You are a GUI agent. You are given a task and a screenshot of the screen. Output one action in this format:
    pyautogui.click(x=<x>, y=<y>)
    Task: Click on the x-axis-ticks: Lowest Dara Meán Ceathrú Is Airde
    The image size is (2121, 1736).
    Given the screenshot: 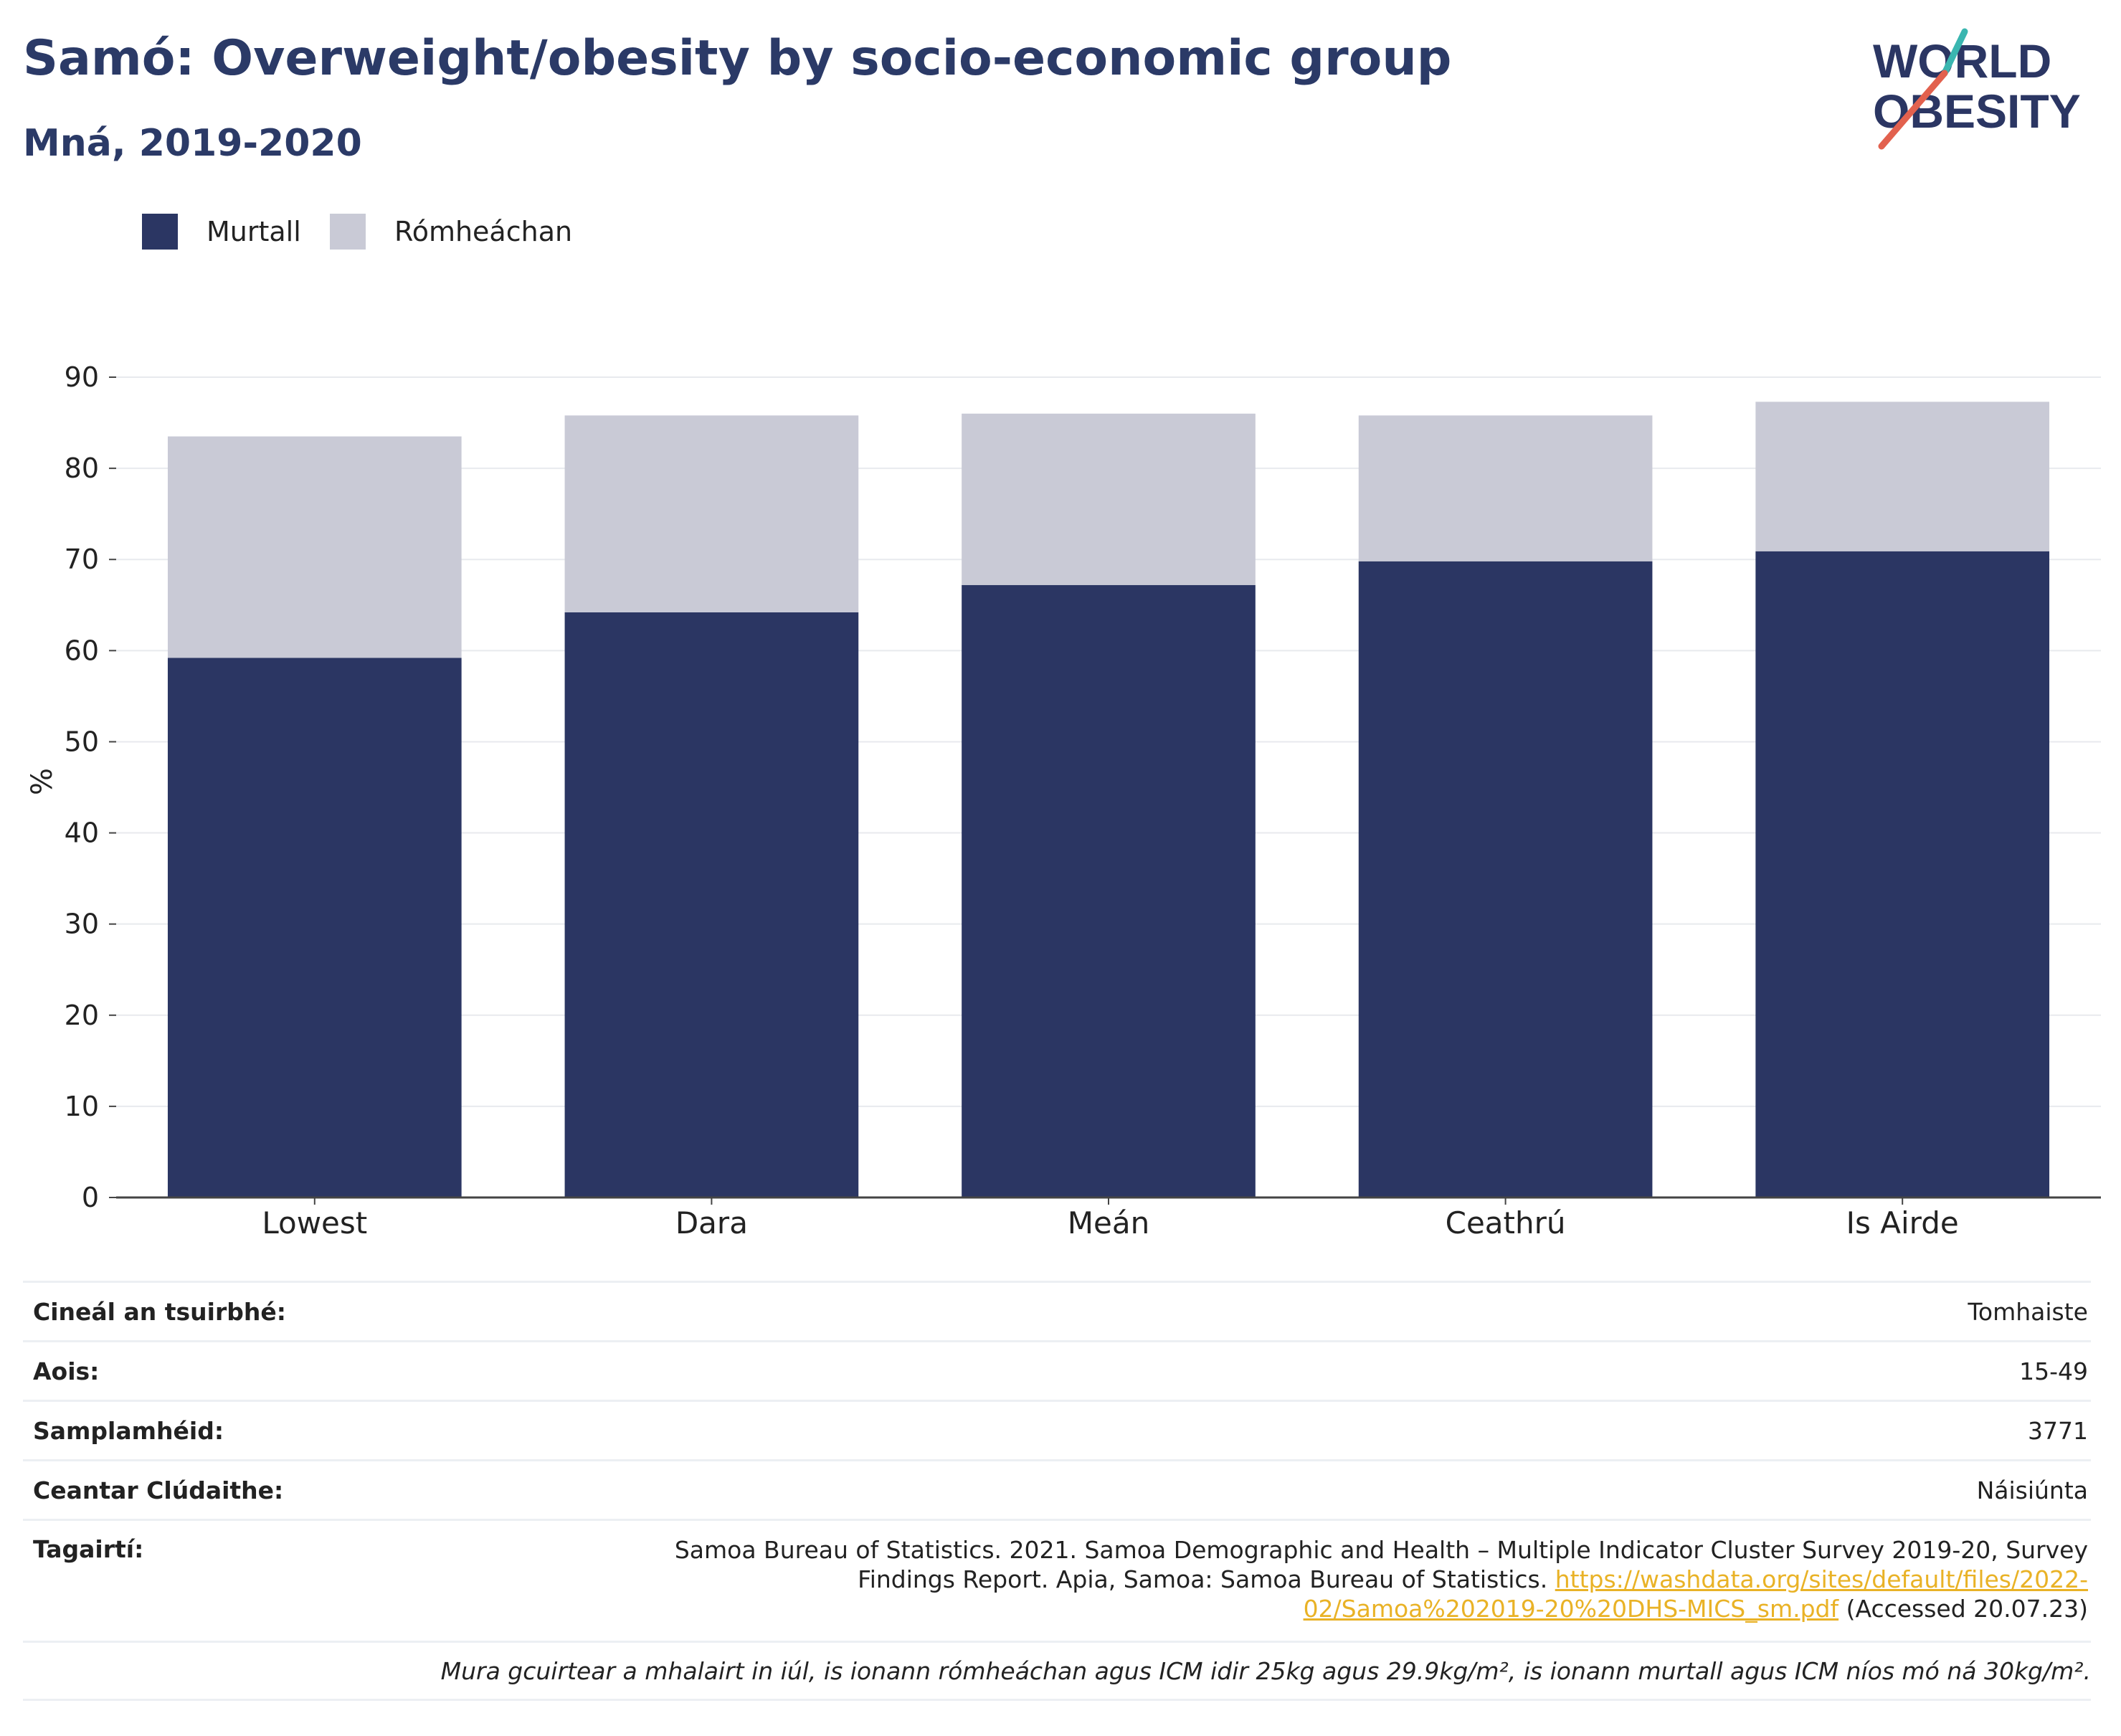 What is the action you would take?
    pyautogui.click(x=1110, y=1219)
    